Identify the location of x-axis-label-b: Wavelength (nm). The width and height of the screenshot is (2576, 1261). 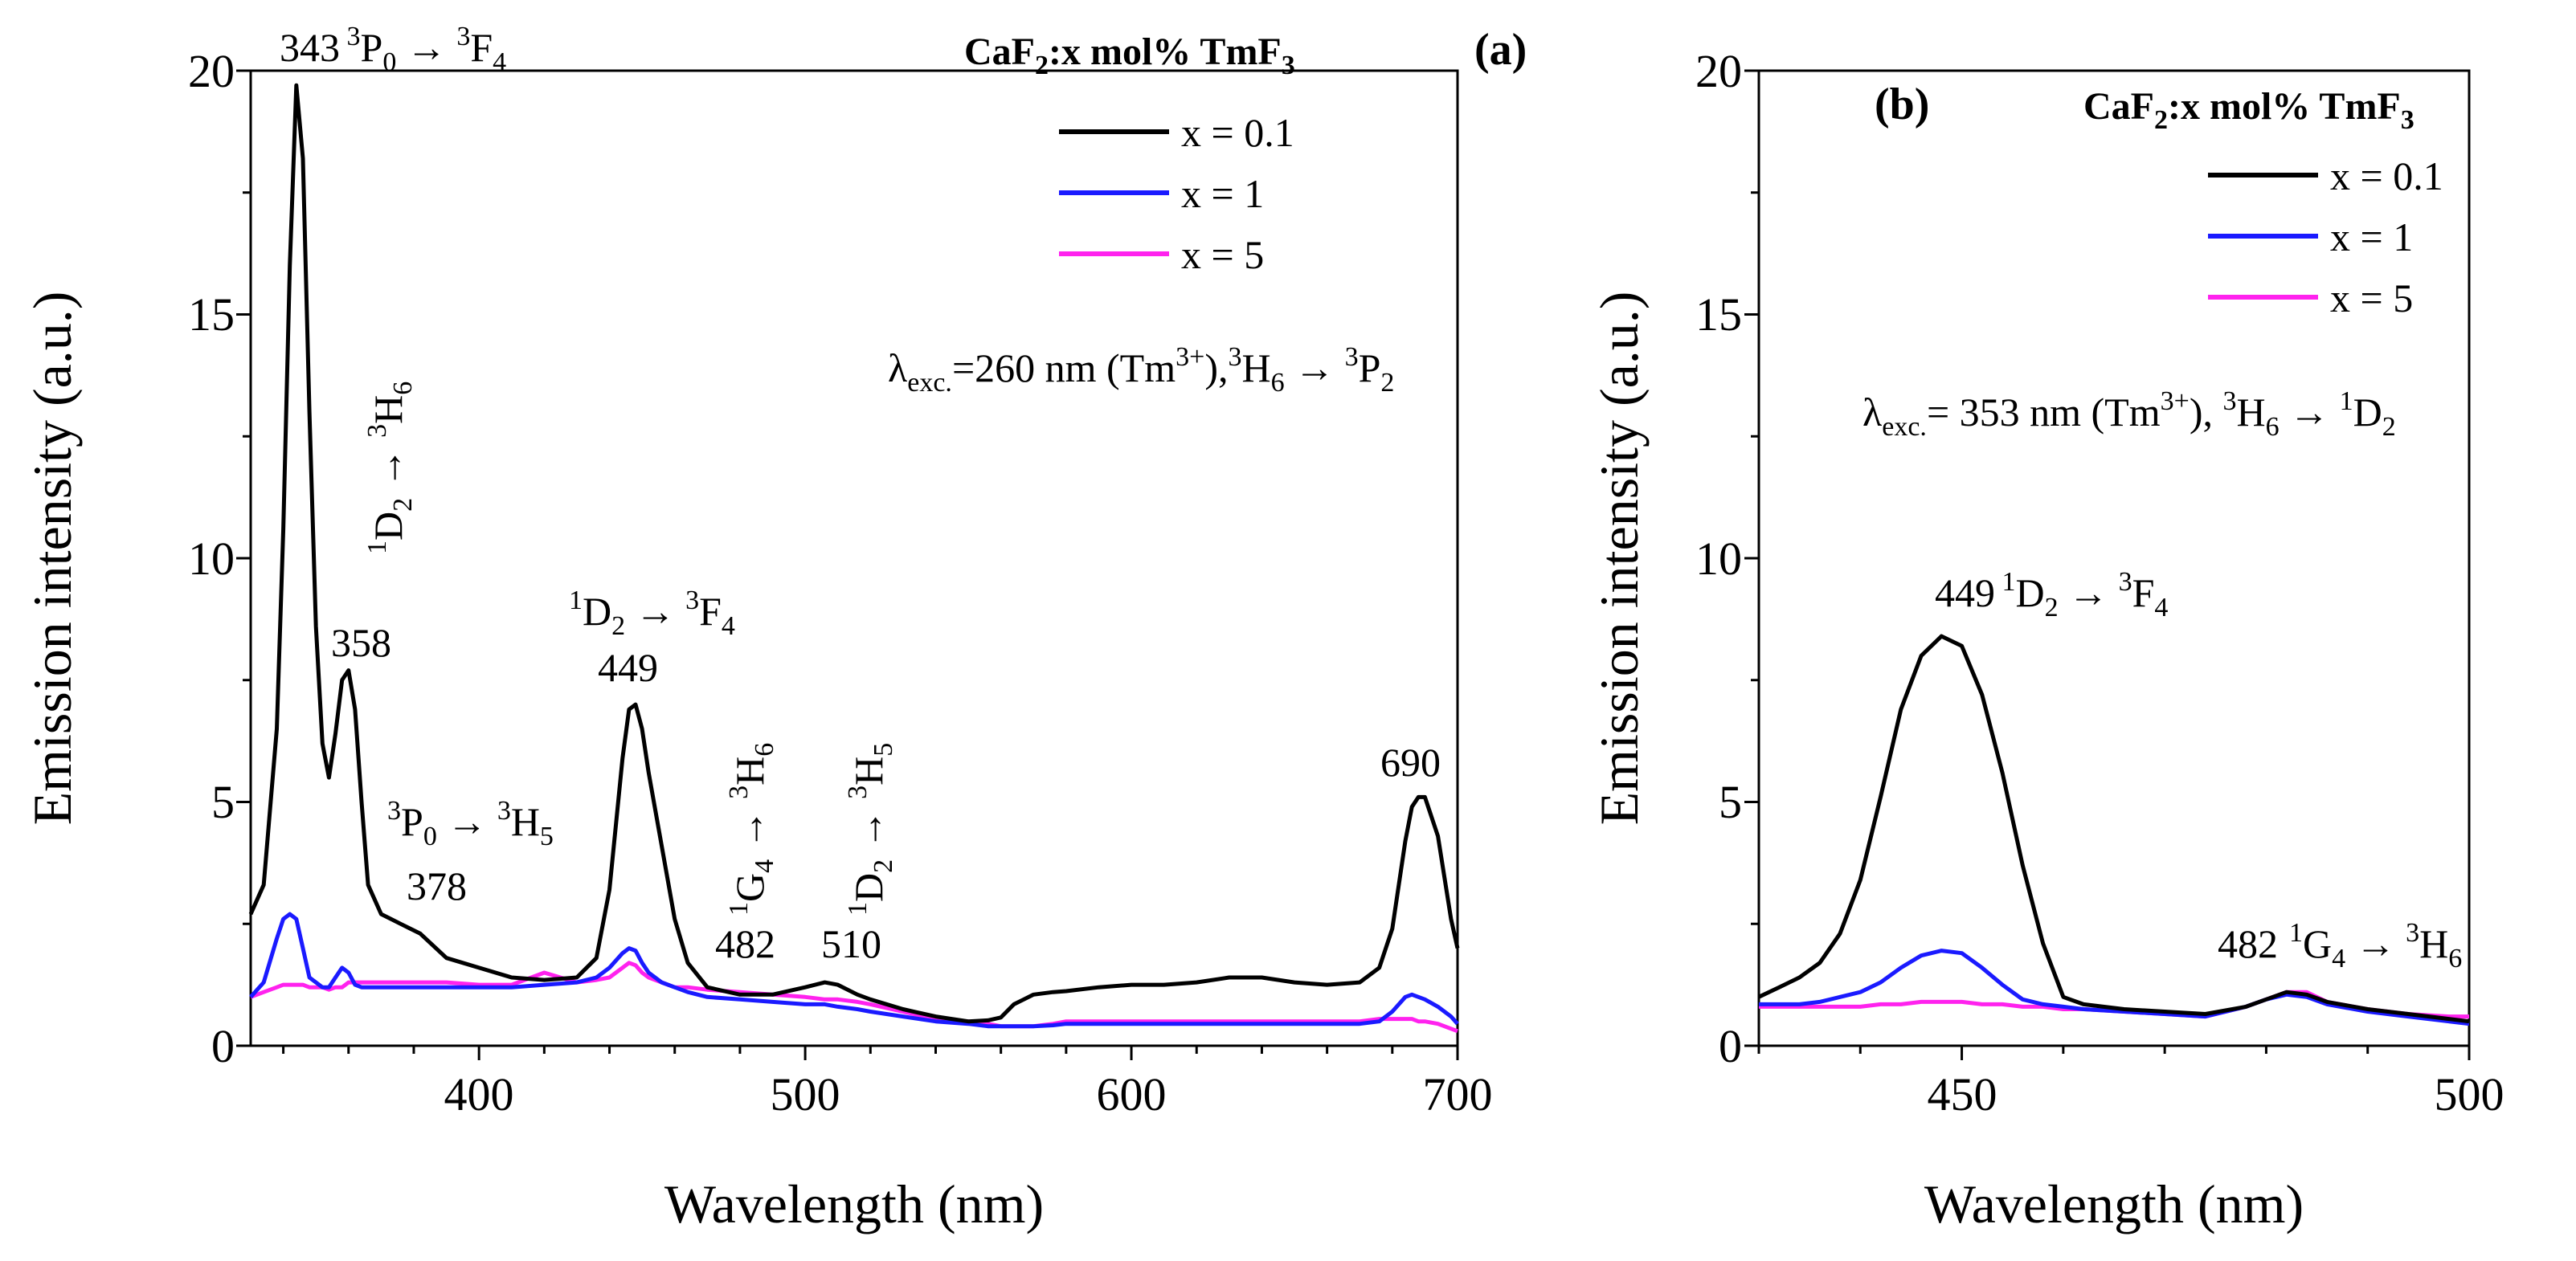
(2114, 1203).